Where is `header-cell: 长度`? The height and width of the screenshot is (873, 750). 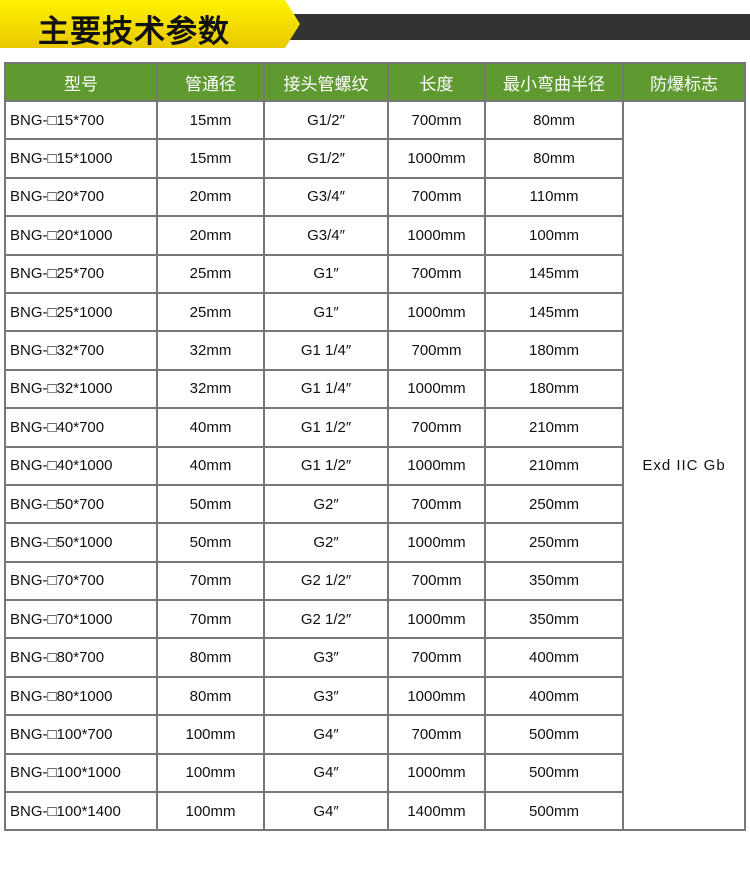
header-cell: 长度 is located at coordinates (436, 82).